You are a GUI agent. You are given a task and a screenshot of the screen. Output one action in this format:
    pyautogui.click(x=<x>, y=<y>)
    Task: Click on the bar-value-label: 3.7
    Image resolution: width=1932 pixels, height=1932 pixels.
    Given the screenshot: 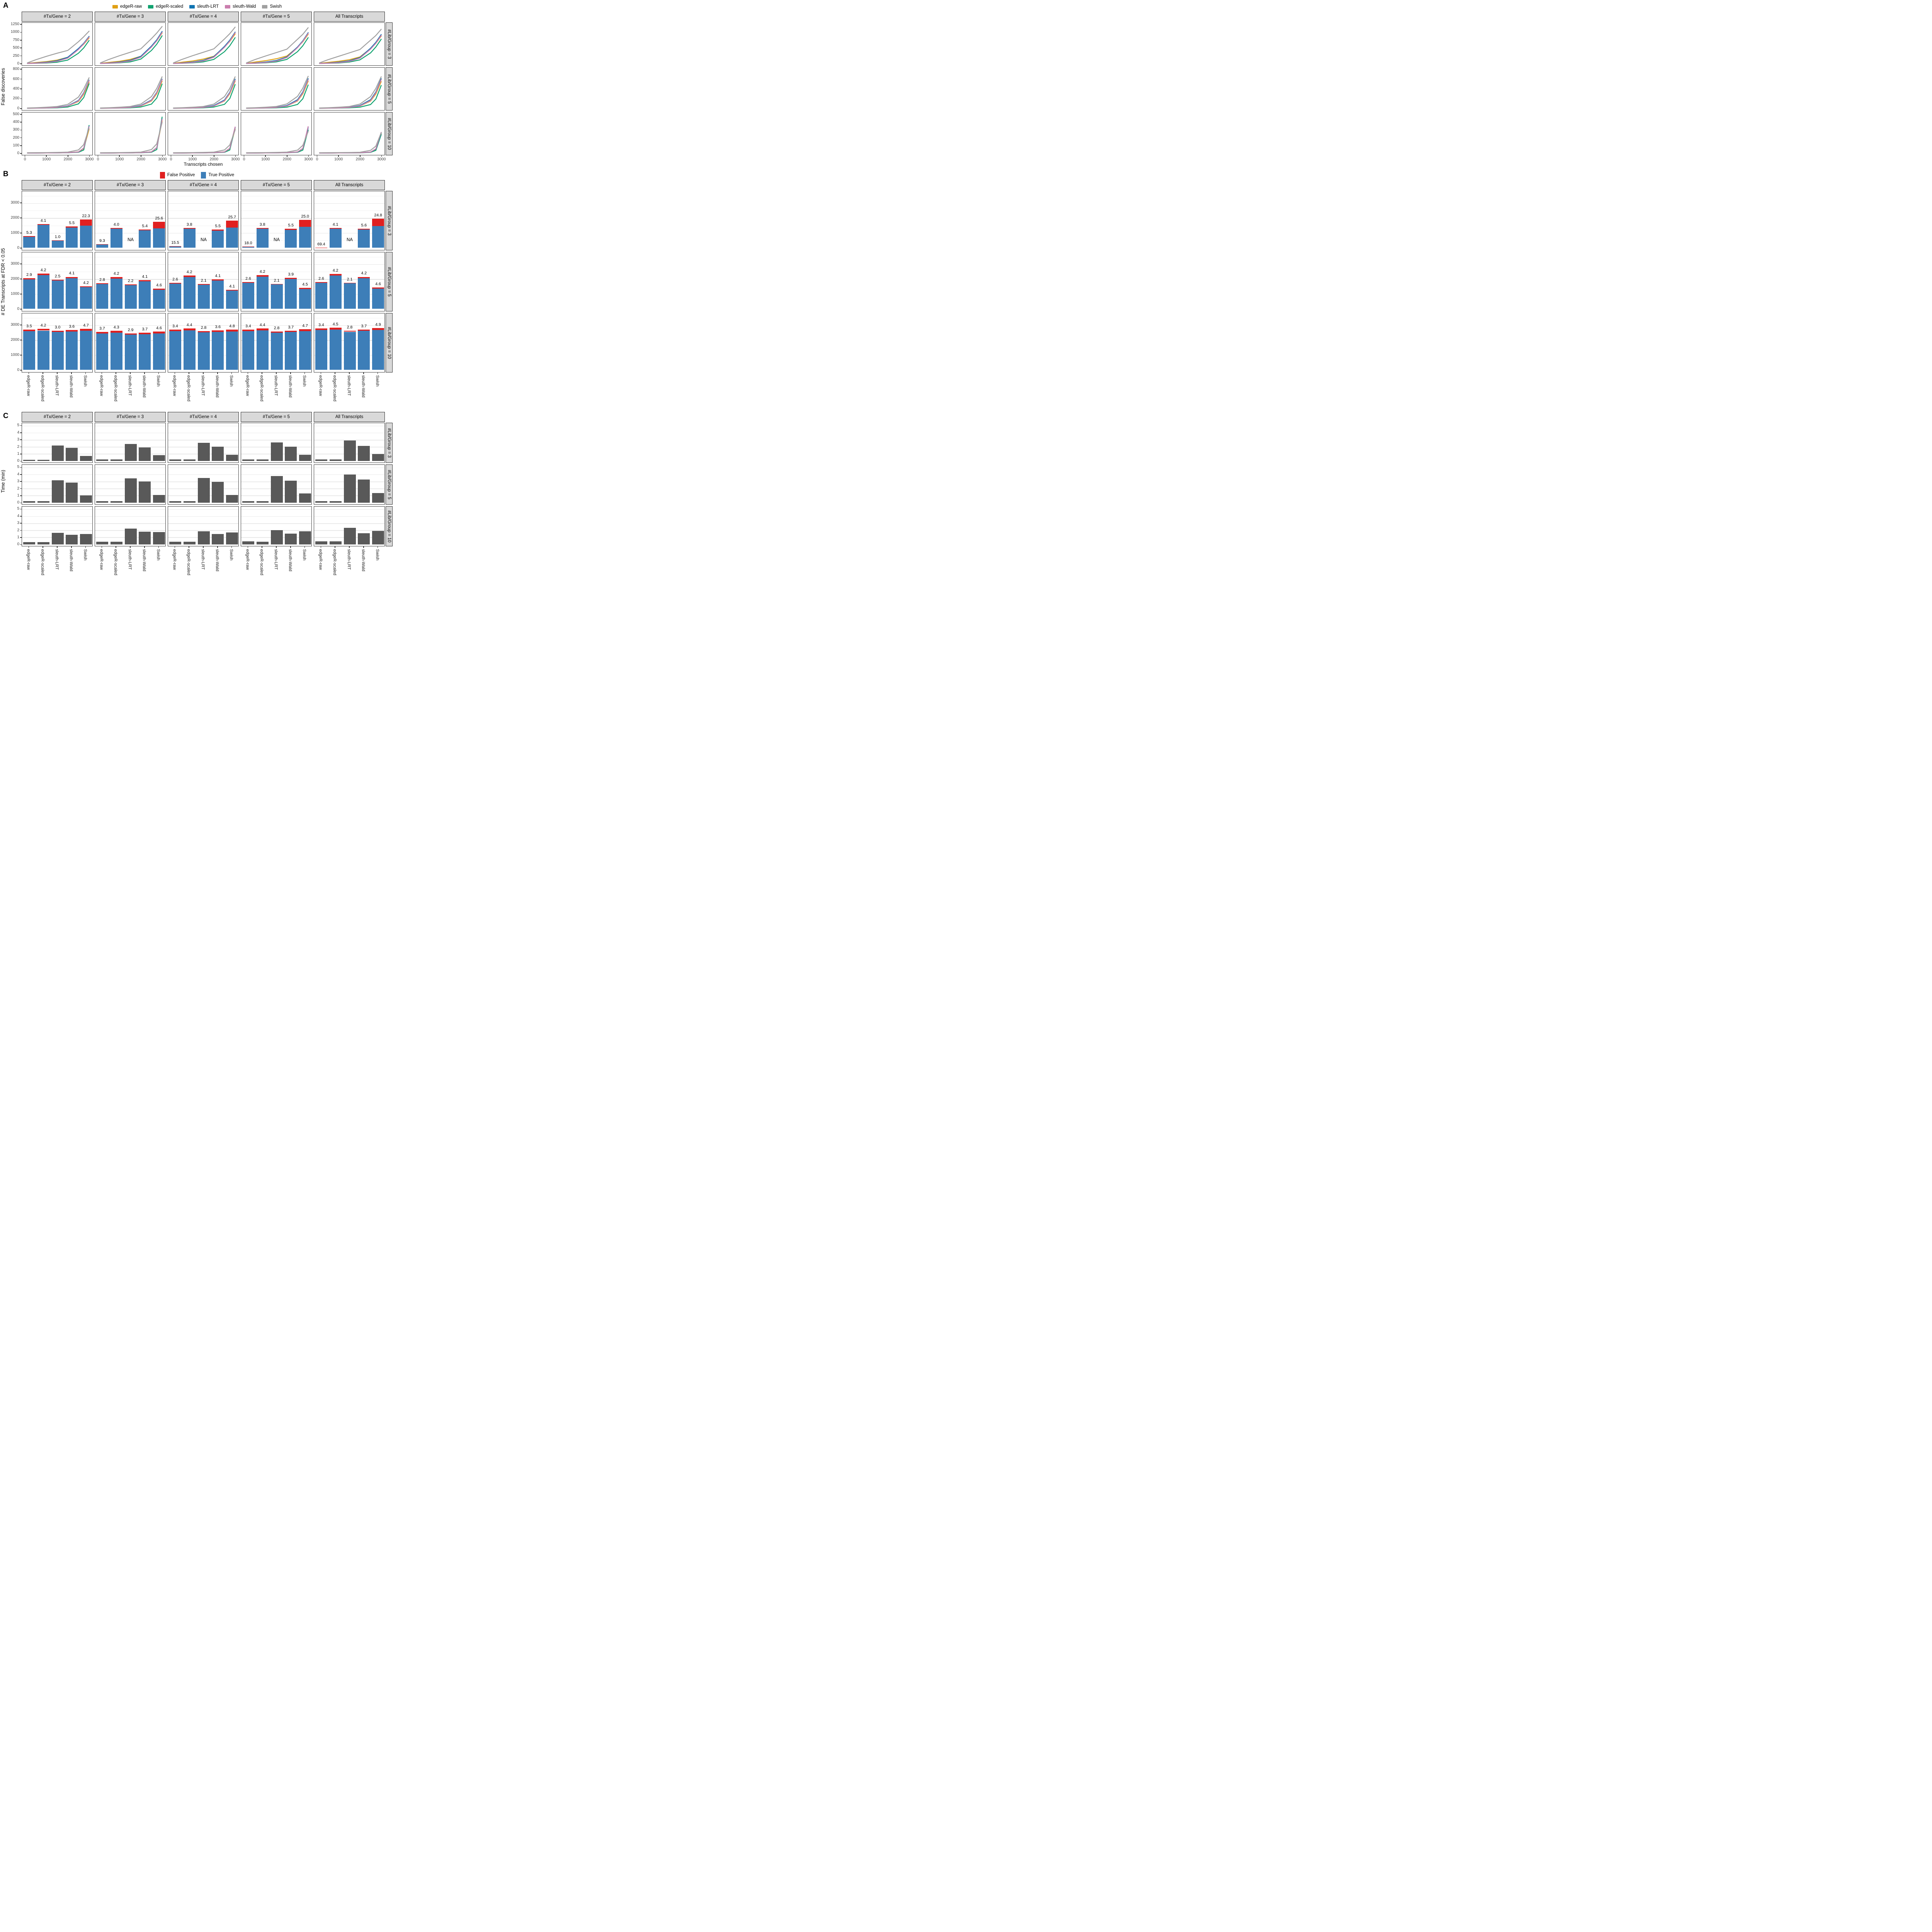 What is the action you would take?
    pyautogui.click(x=291, y=328)
    